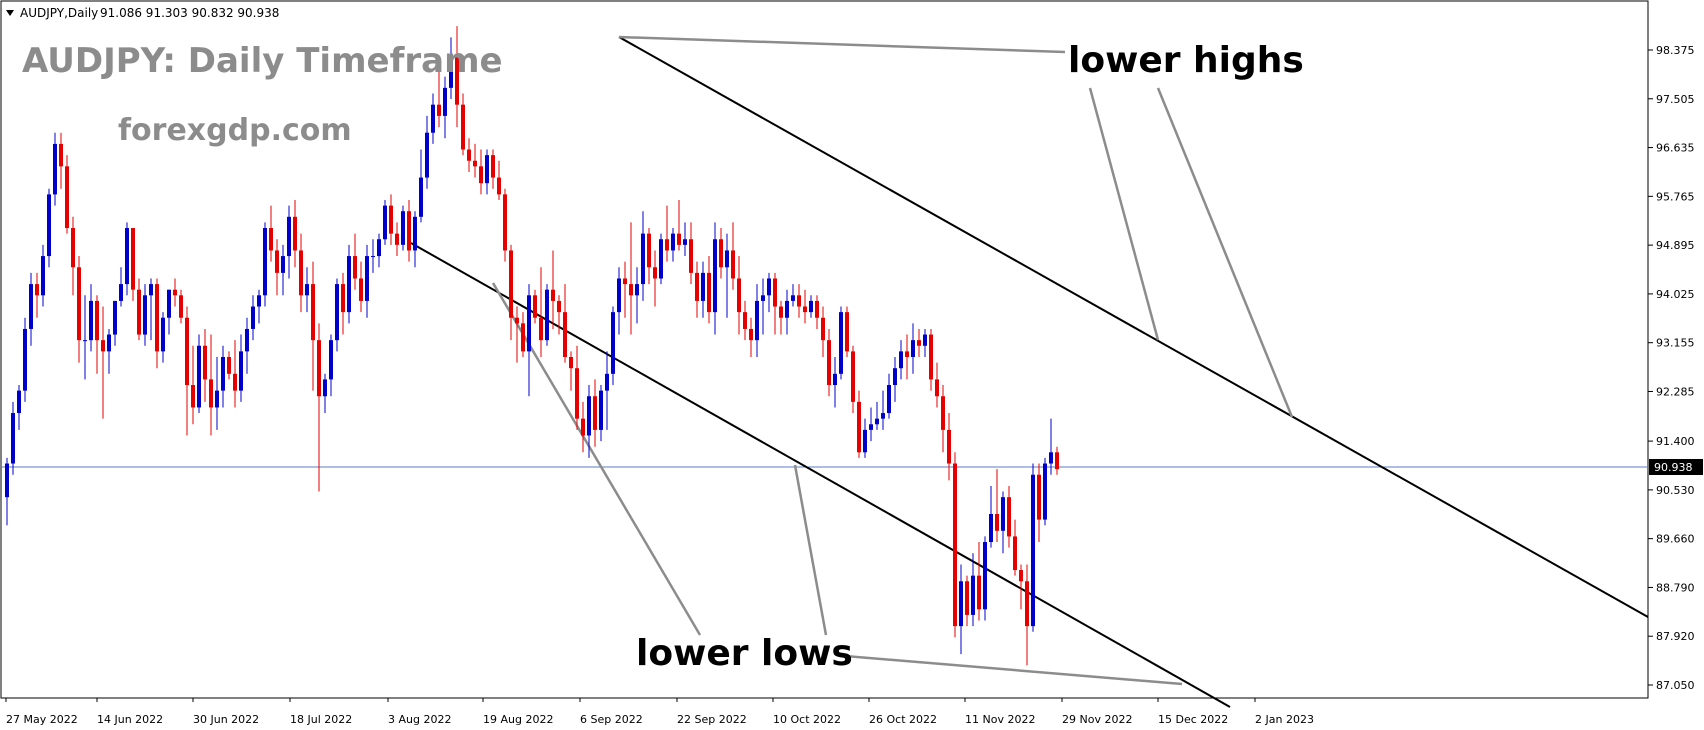  Describe the element at coordinates (1675, 587) in the screenshot. I see `y-tick-label: 88.790` at that location.